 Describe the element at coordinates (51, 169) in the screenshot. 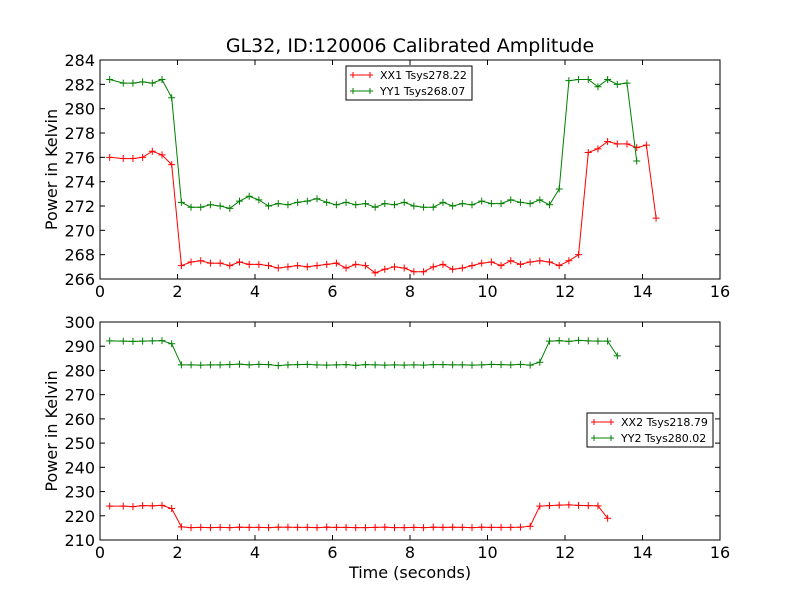

I see `y-axis-label: Power in Kelvin` at that location.